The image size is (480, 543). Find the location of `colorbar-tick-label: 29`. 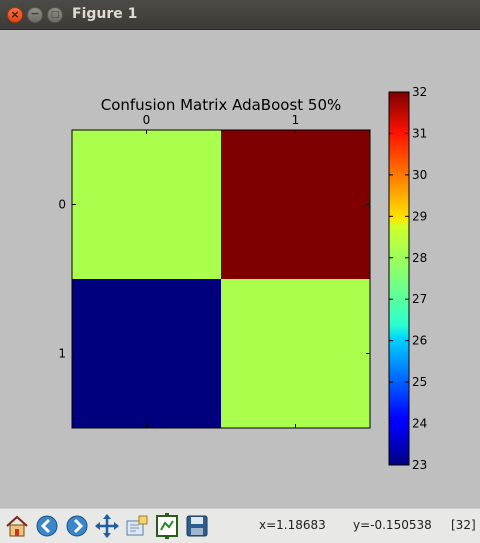

colorbar-tick-label: 29 is located at coordinates (419, 216).